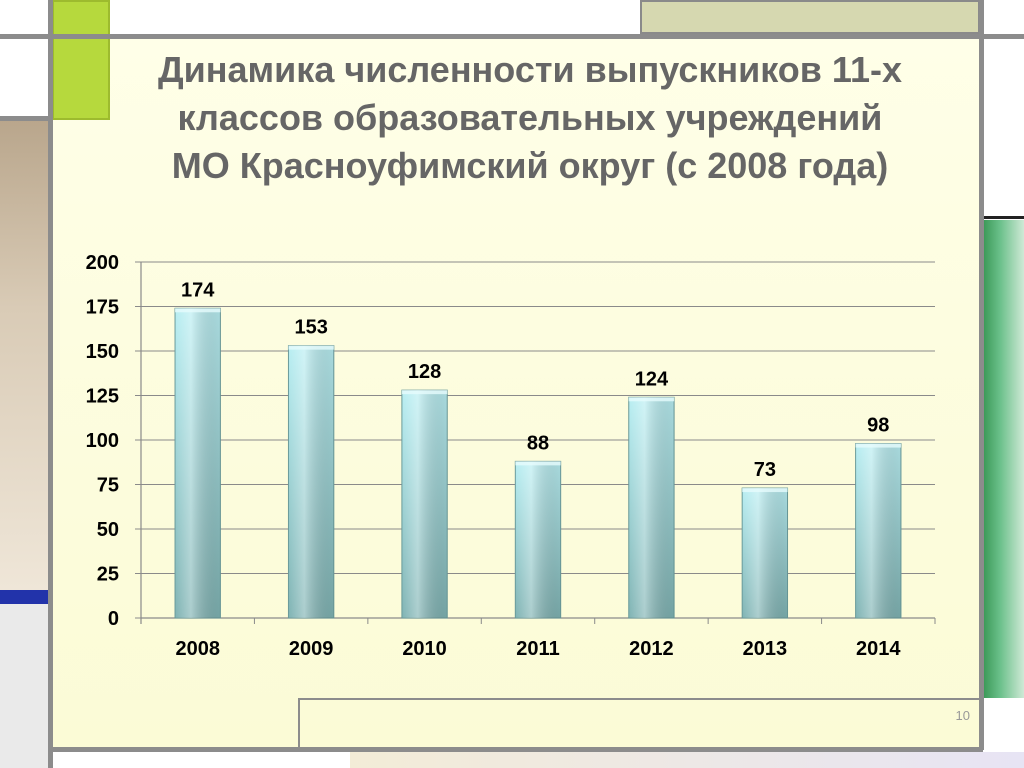 Image resolution: width=1024 pixels, height=768 pixels. I want to click on title-line: классов образовательных учреждений, so click(530, 117).